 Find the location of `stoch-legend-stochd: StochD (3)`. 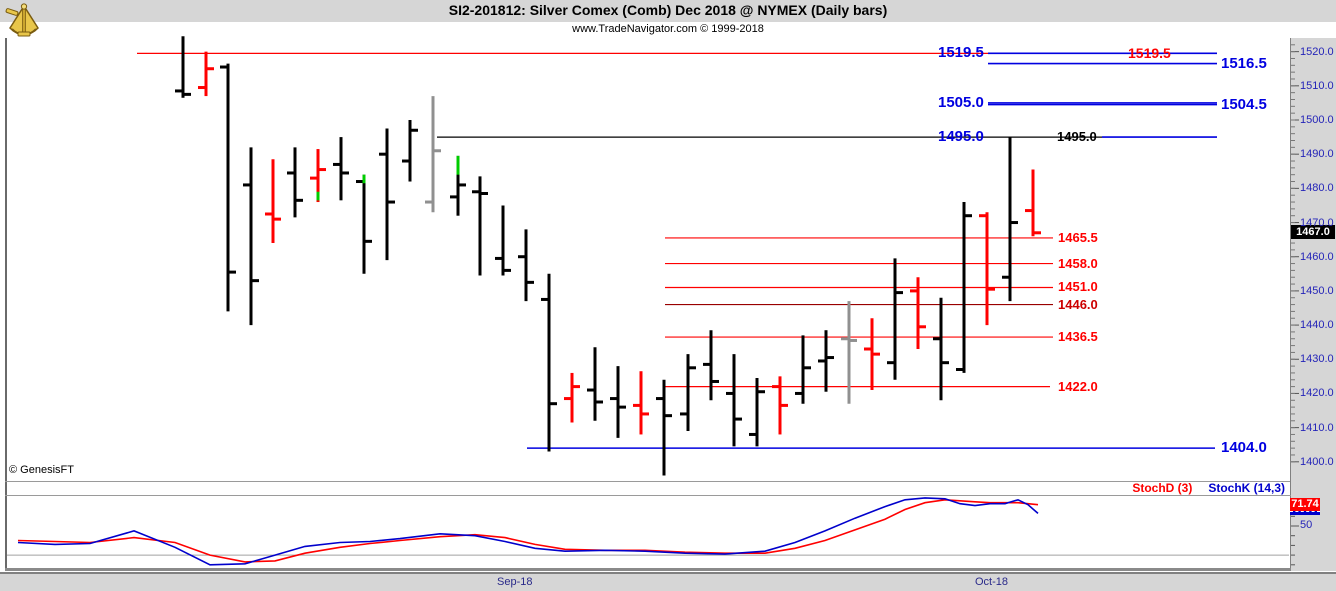

stoch-legend-stochd: StochD (3) is located at coordinates (1162, 488).